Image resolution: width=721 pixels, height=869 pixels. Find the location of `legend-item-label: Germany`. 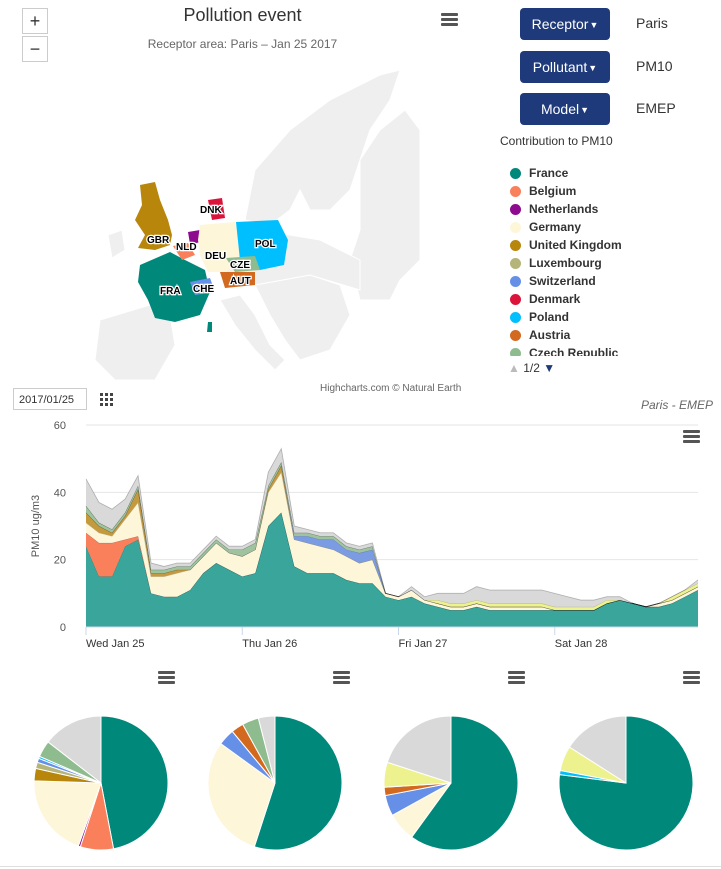

legend-item-label: Germany is located at coordinates (555, 227).